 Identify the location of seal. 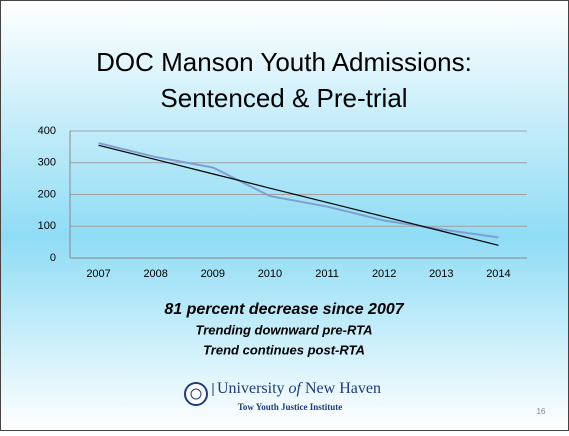
(196, 394).